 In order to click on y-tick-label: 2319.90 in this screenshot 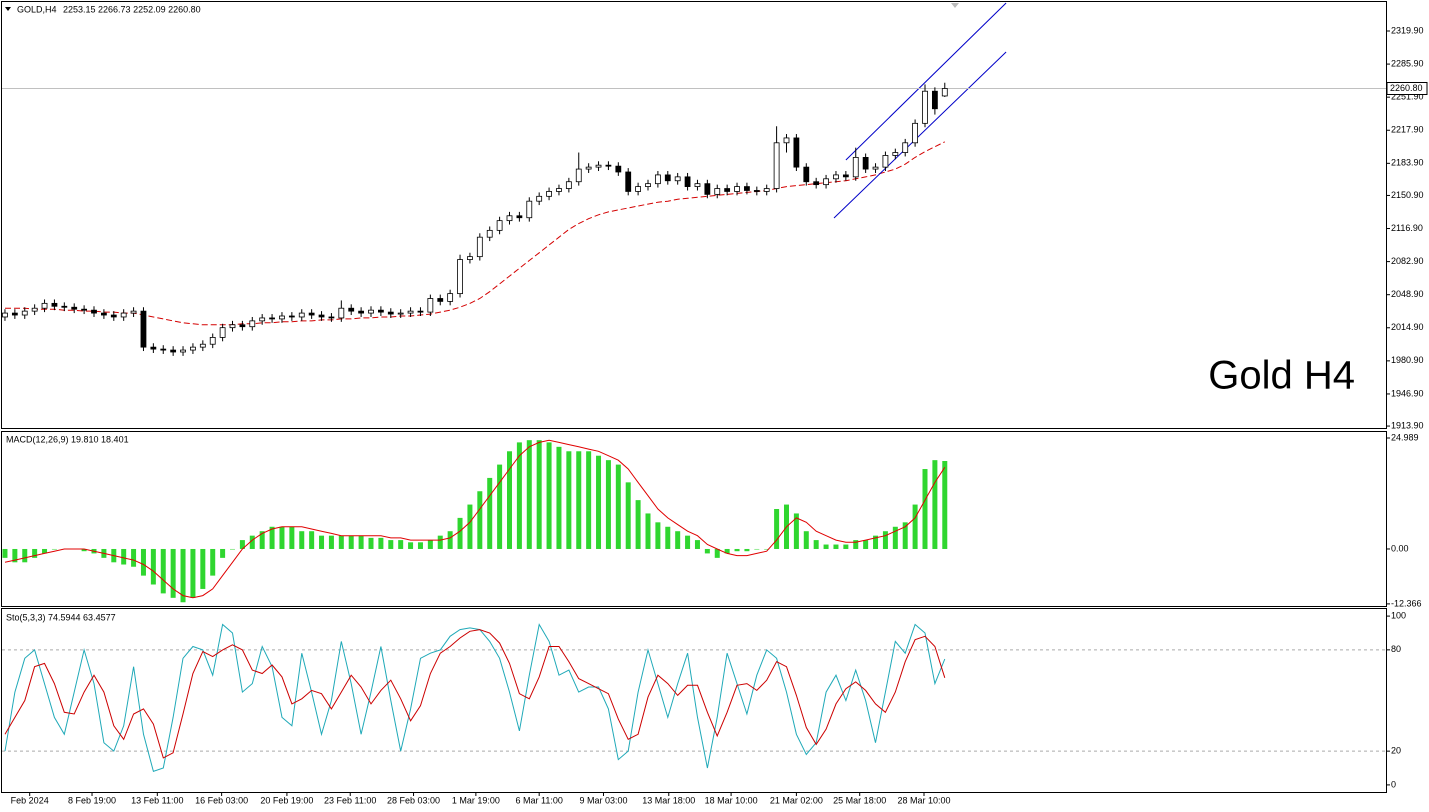, I will do `click(1407, 30)`.